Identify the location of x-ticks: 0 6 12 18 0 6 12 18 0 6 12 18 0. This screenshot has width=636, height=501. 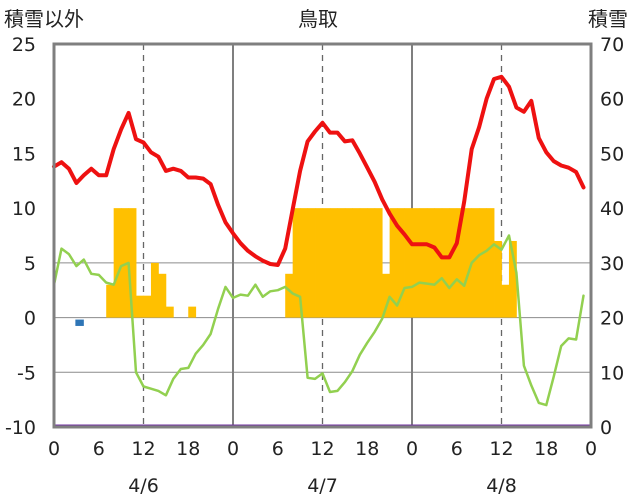
(322, 449).